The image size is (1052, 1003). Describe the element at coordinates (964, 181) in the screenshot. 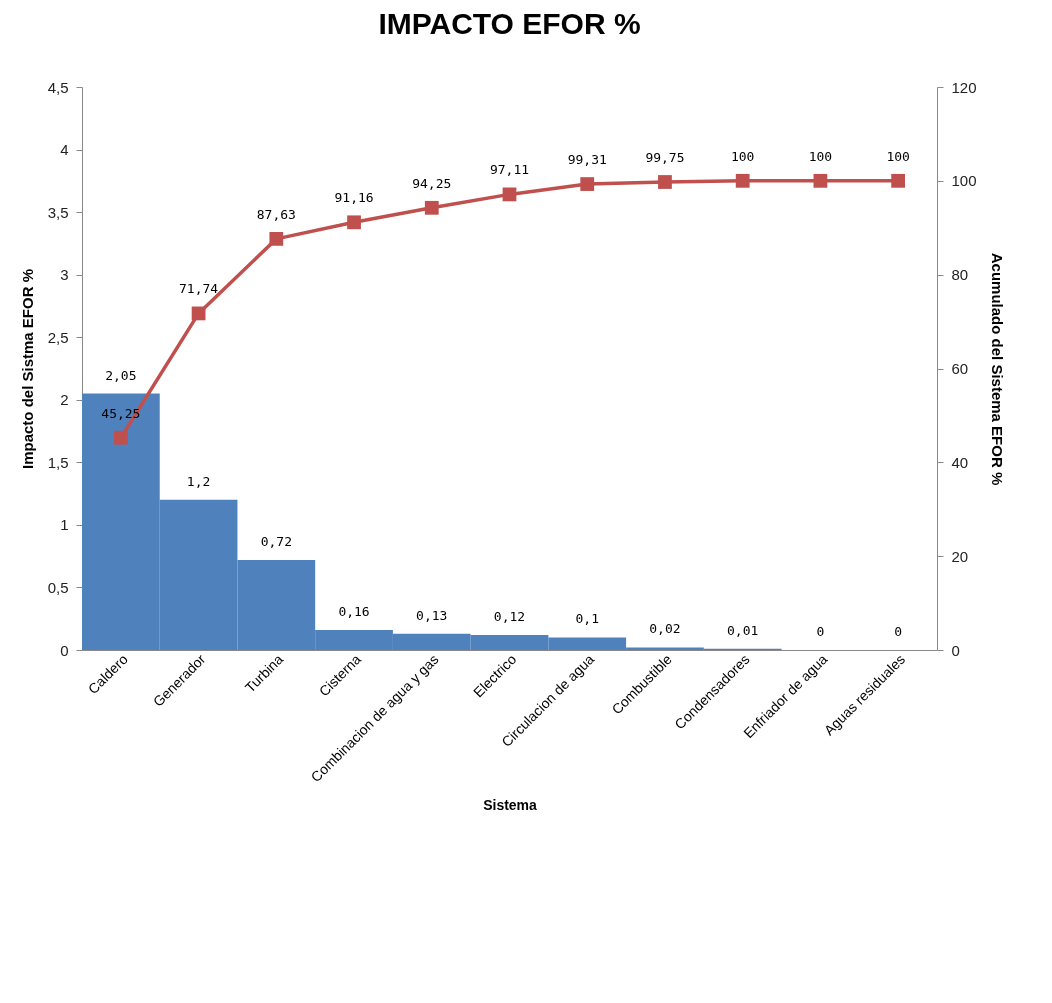

I see `y2-tick-label: 100` at that location.